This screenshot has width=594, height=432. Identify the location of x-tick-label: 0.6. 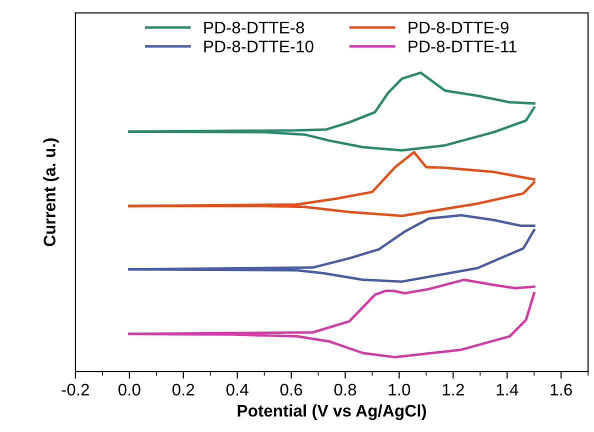
(291, 390).